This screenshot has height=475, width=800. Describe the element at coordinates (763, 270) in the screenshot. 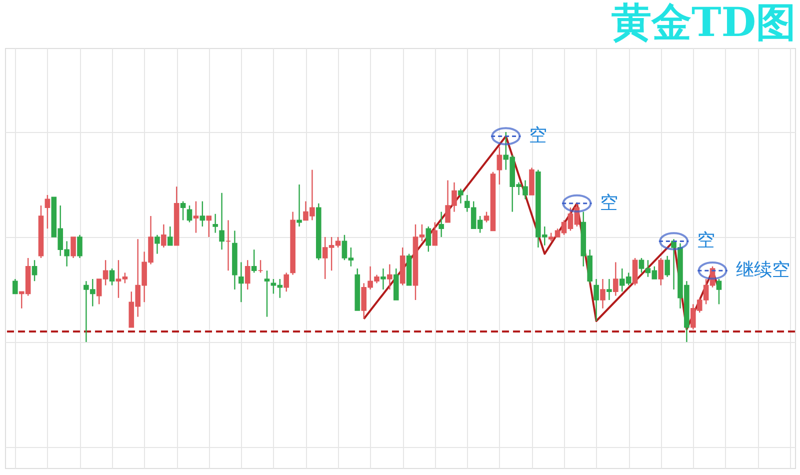

I see `text: 继续空` at that location.